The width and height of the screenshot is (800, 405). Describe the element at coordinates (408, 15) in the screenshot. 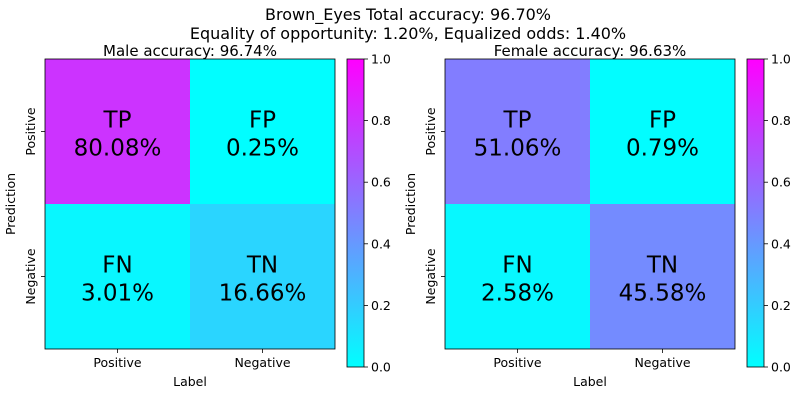

I see `figure-title-line1: Brown_Eyes Total accuracy: 96.70%` at that location.